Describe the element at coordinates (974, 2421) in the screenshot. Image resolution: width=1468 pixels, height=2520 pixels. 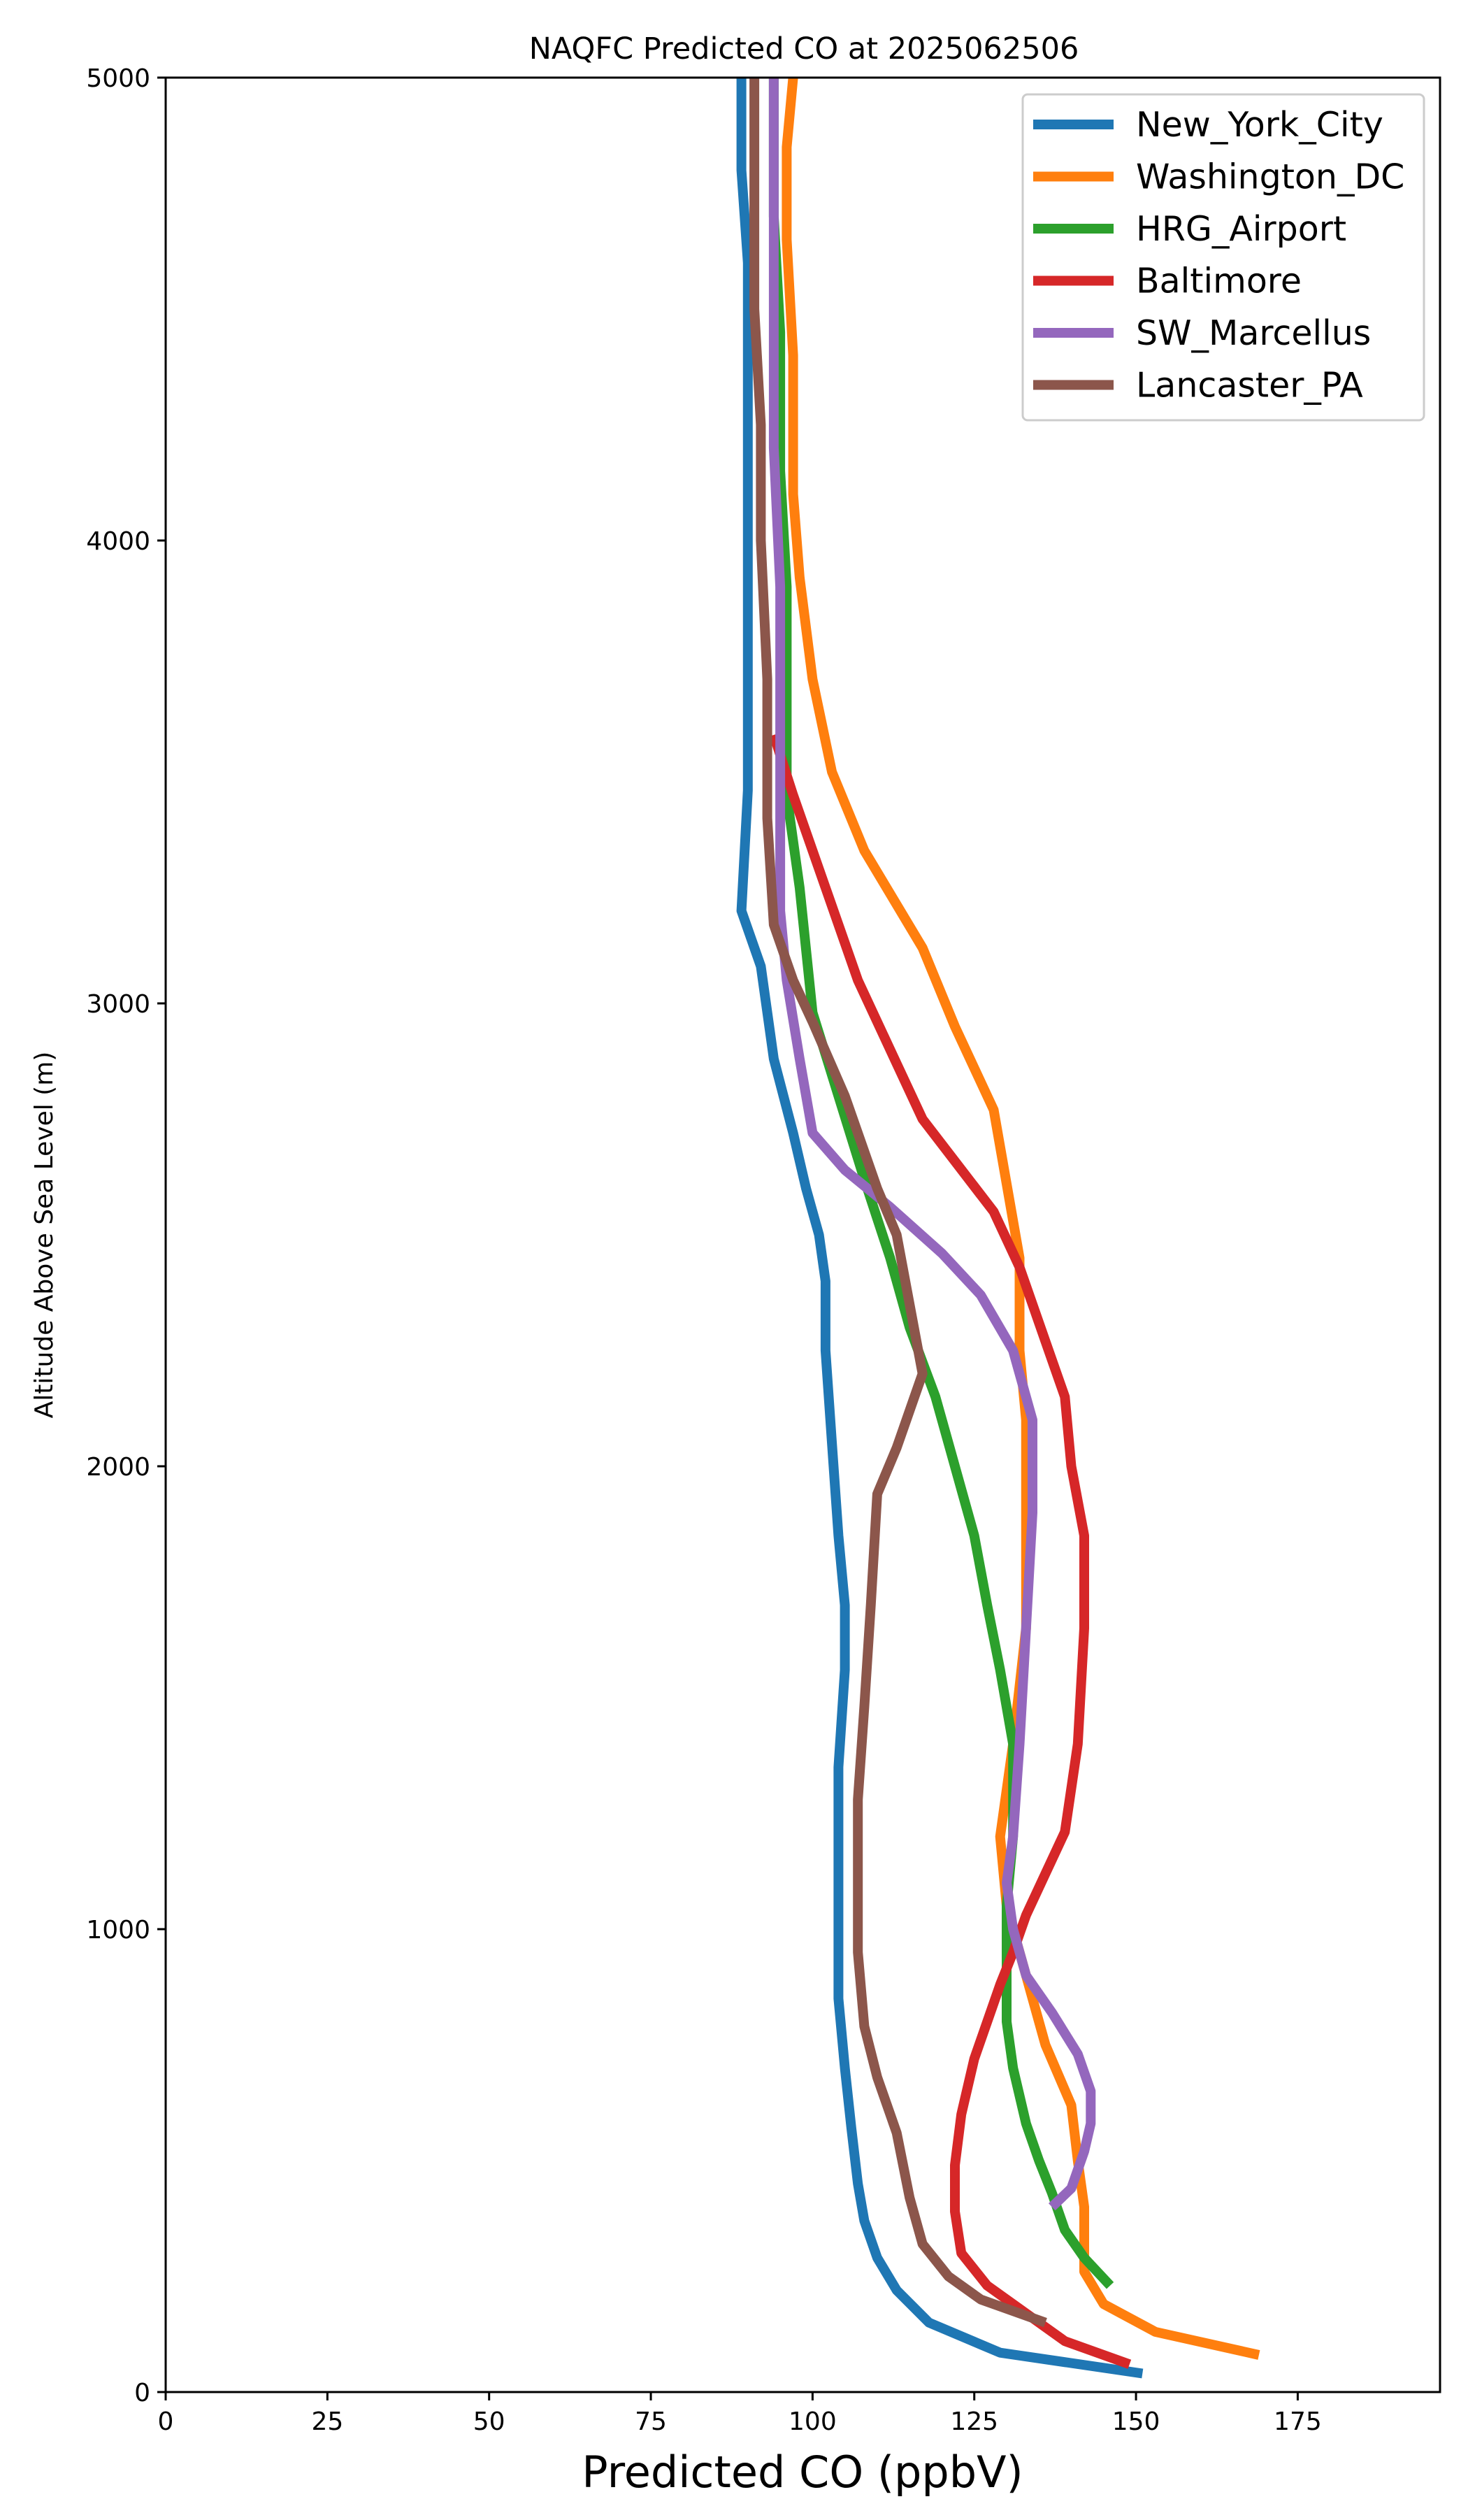
I see `x-tick-label: 125` at that location.